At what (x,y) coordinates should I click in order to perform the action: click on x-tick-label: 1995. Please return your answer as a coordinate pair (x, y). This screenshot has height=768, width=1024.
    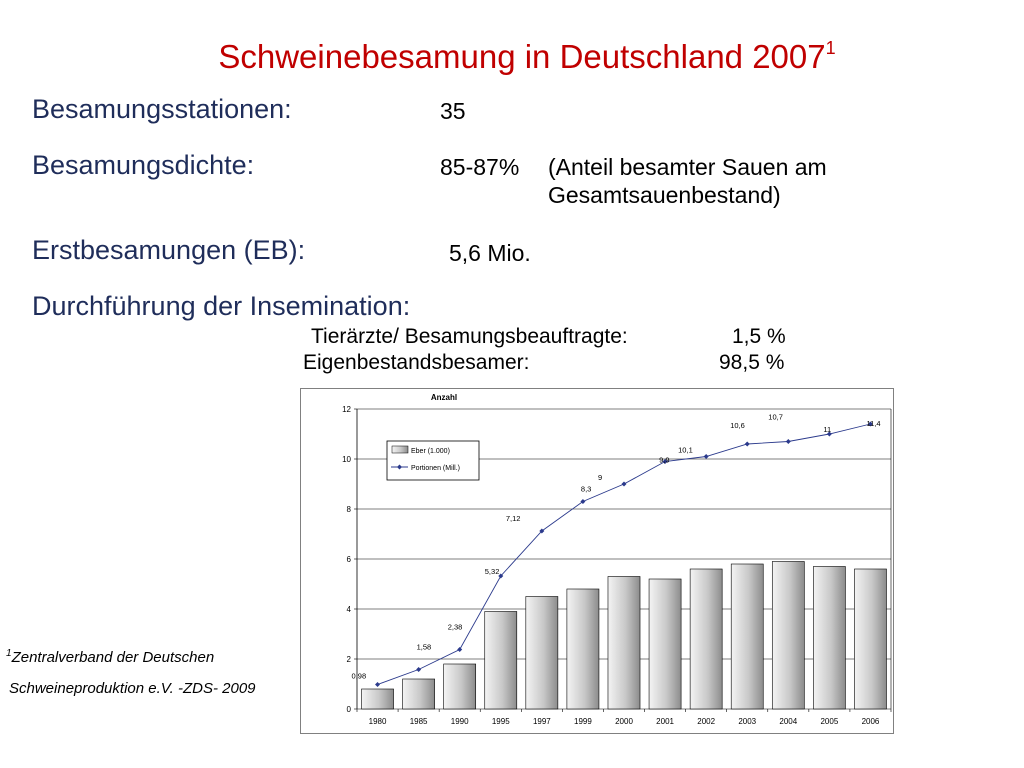
    Looking at the image, I should click on (501, 721).